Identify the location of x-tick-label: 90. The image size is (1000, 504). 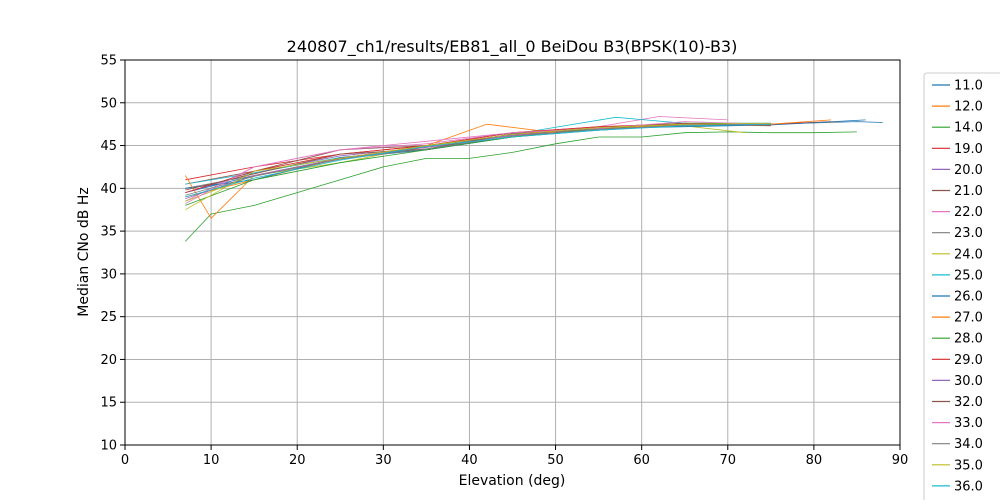
(900, 460).